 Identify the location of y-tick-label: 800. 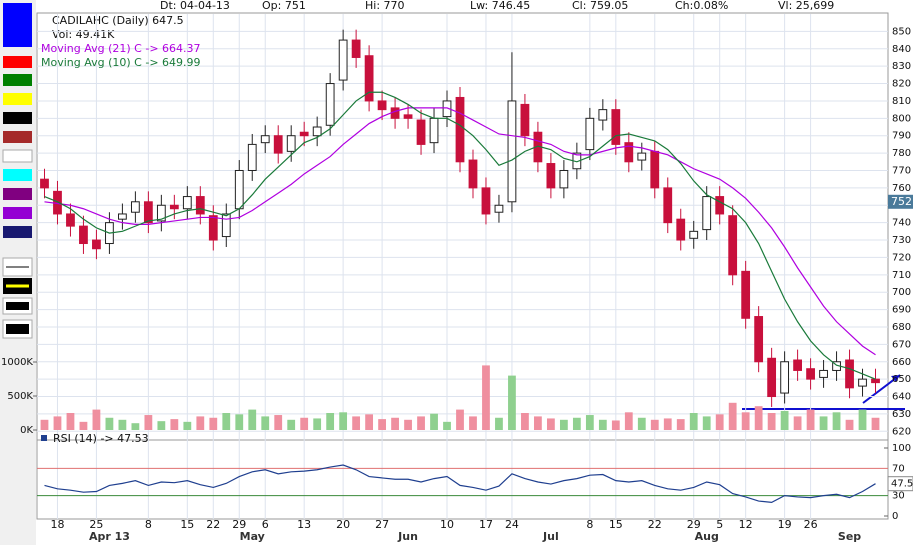
(901, 118).